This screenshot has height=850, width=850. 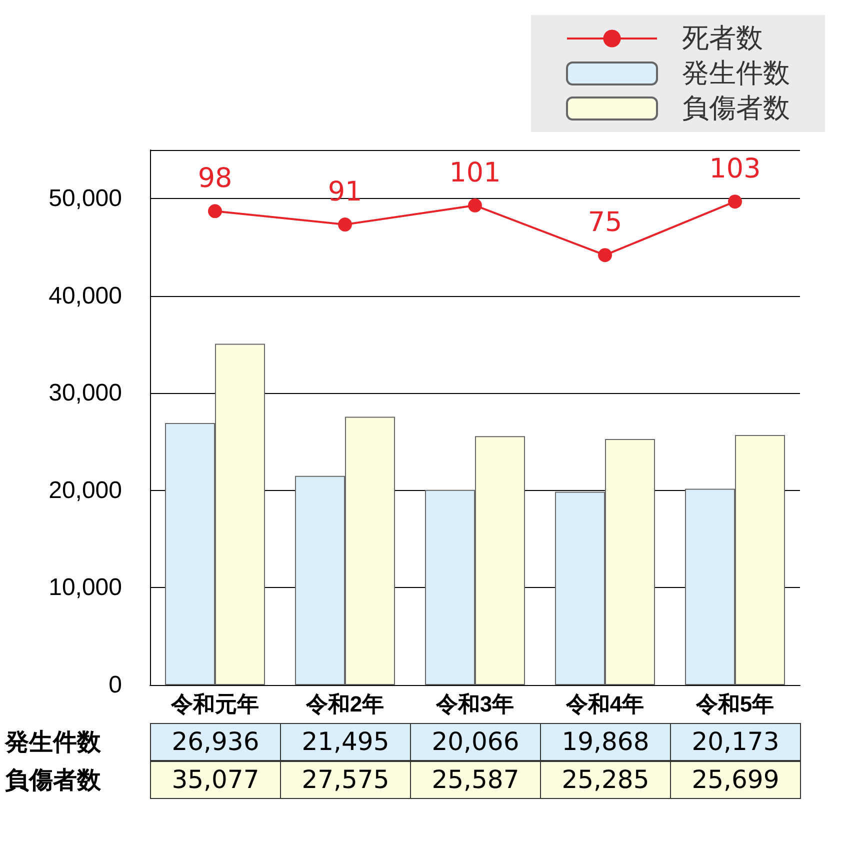 I want to click on text: 発生件数, so click(x=53, y=742).